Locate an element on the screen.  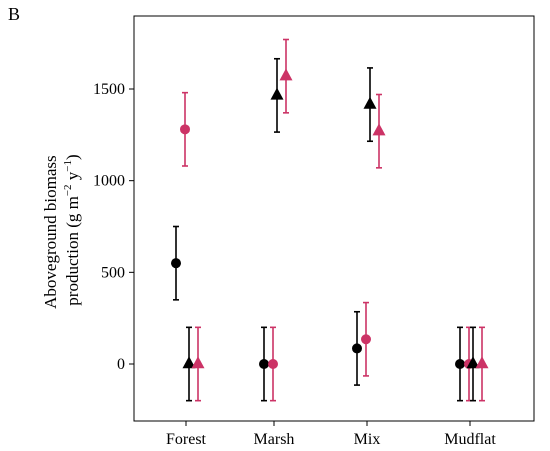
y-axis-label-sup2: −1 is located at coordinates (68, 166).